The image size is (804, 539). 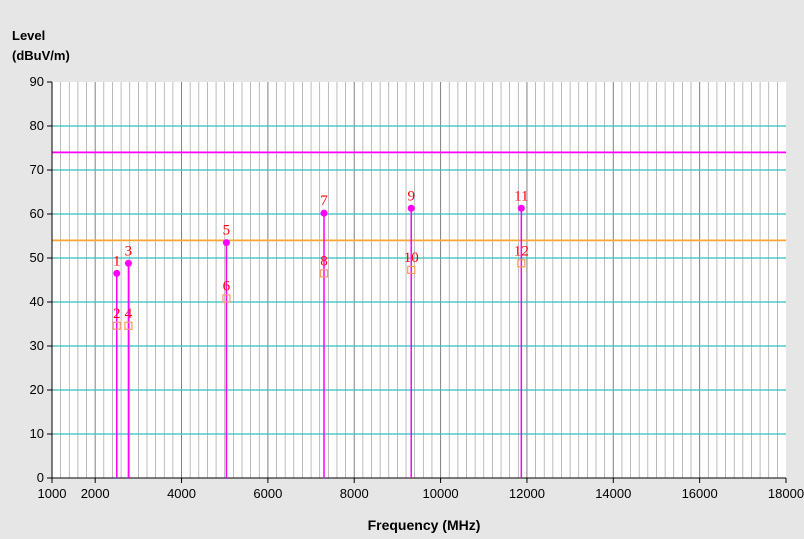 What do you see at coordinates (41, 55) in the screenshot?
I see `y-axis-label-line-2: (dBuV/m)` at bounding box center [41, 55].